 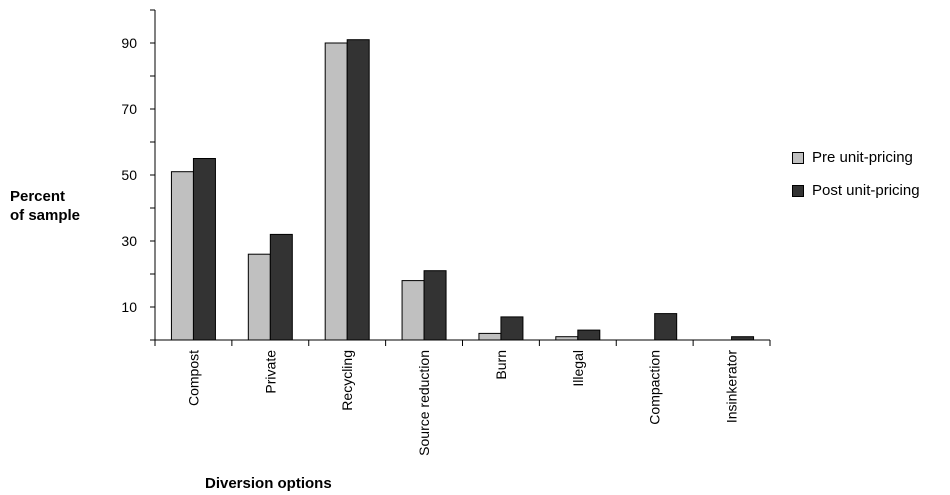 I want to click on x-axis-title: Diversion options, so click(x=268, y=483).